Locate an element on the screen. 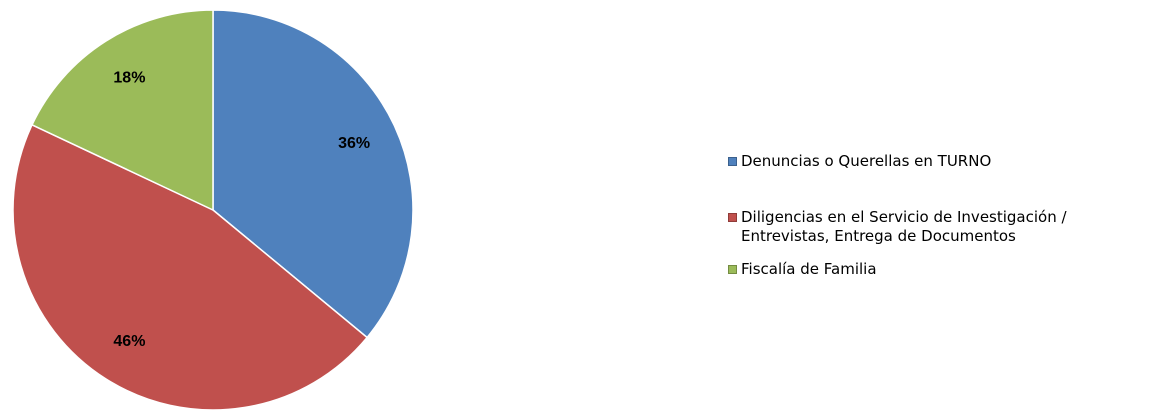  legend-item: Denuncias o Querellas en TURNO is located at coordinates (938, 161).